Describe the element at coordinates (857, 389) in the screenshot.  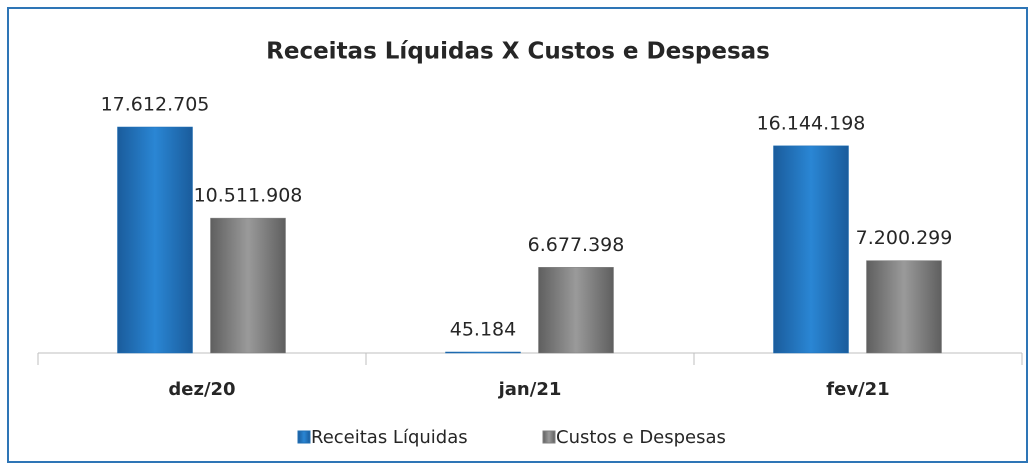
I see `x-tick-label: fev/21` at that location.